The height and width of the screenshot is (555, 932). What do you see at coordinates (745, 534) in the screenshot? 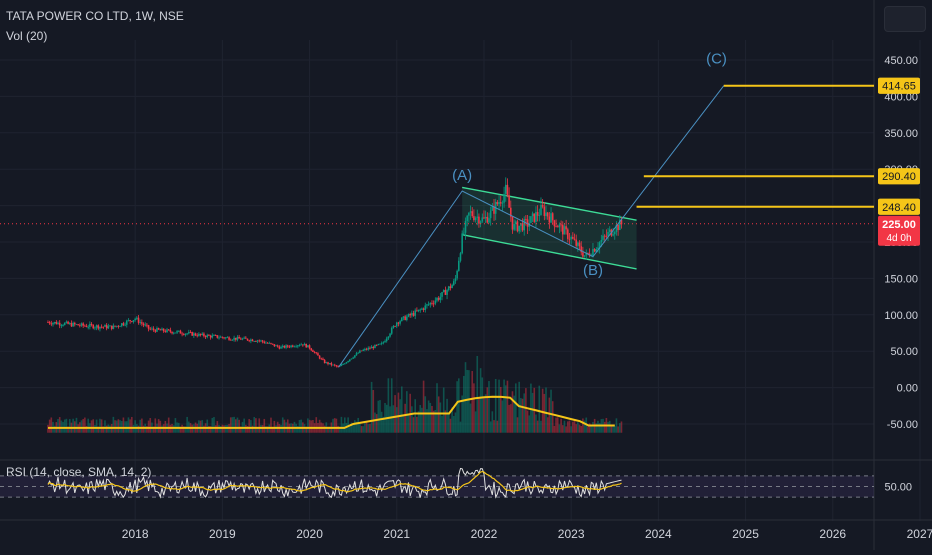
I see `time-axis-label: 2025` at bounding box center [745, 534].